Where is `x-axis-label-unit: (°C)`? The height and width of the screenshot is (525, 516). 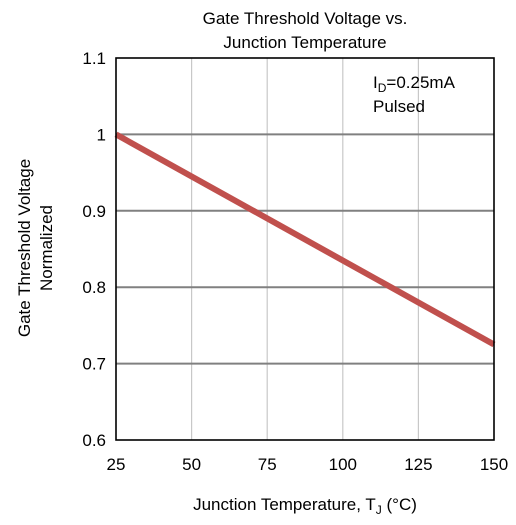 x-axis-label-unit: (°C) is located at coordinates (399, 504).